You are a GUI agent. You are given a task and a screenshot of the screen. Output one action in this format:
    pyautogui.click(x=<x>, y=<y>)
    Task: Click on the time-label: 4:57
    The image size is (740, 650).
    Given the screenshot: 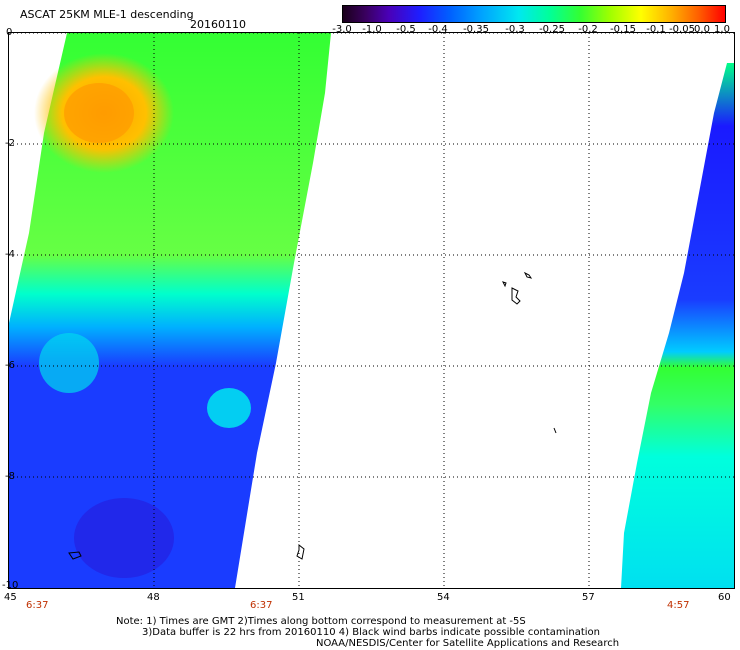 What is the action you would take?
    pyautogui.click(x=678, y=605)
    